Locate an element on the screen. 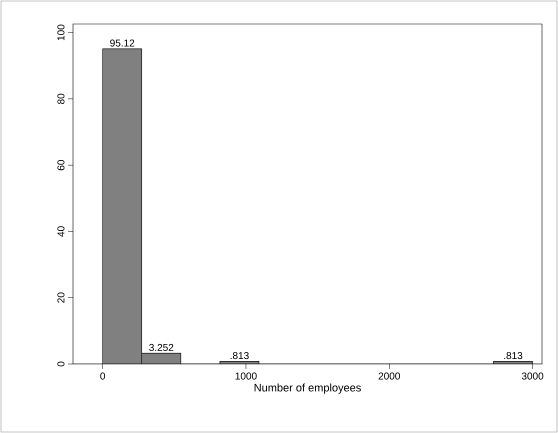 The width and height of the screenshot is (558, 433). y-tick-label: 40 is located at coordinates (60, 231).